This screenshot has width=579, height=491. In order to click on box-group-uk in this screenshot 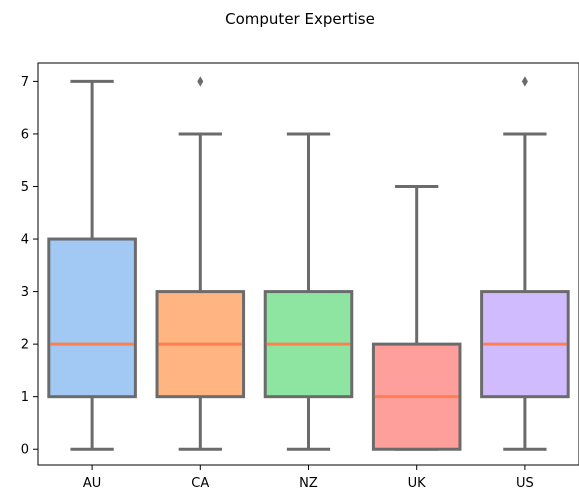, I will do `click(416, 317)`.